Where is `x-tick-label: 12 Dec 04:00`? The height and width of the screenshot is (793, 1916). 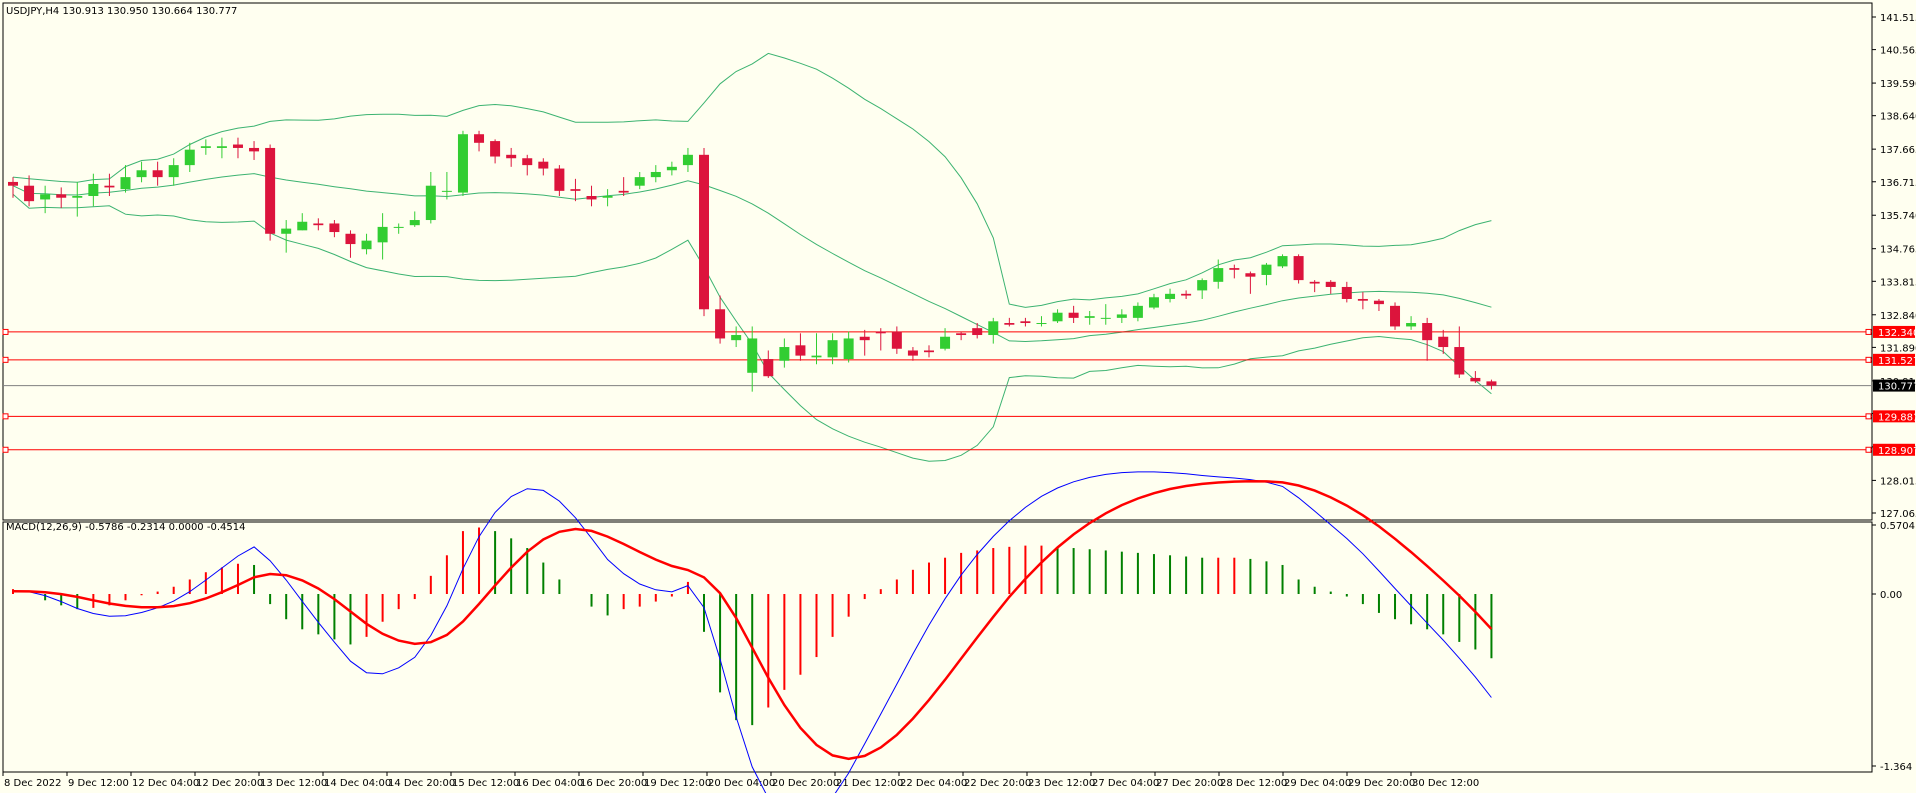 x-tick-label: 12 Dec 04:00 is located at coordinates (165, 783).